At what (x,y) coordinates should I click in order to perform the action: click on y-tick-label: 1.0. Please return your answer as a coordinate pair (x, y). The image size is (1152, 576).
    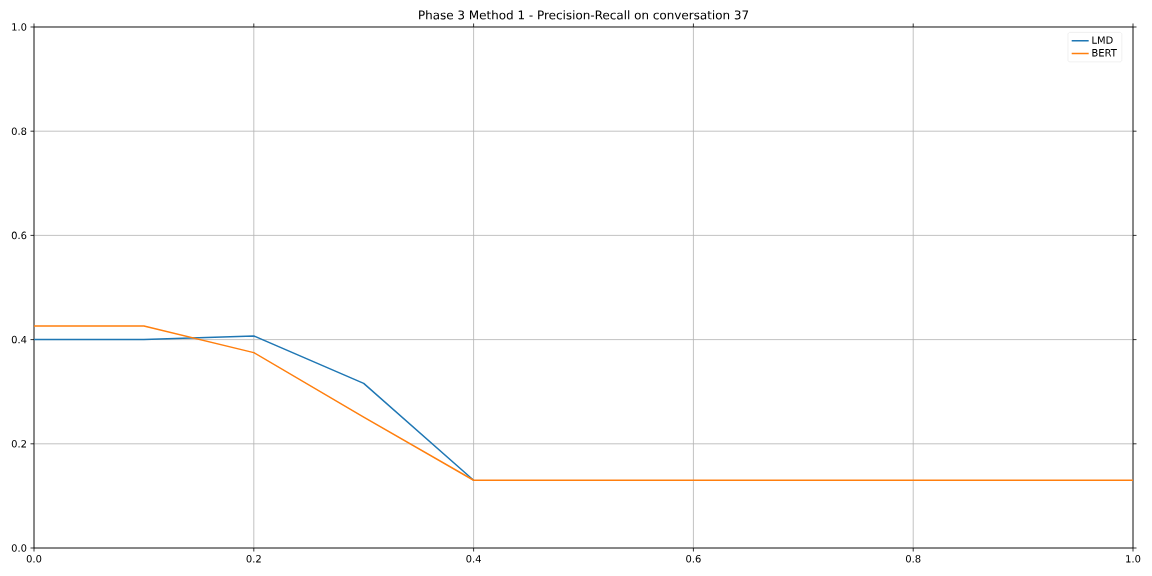
    Looking at the image, I should click on (19, 27).